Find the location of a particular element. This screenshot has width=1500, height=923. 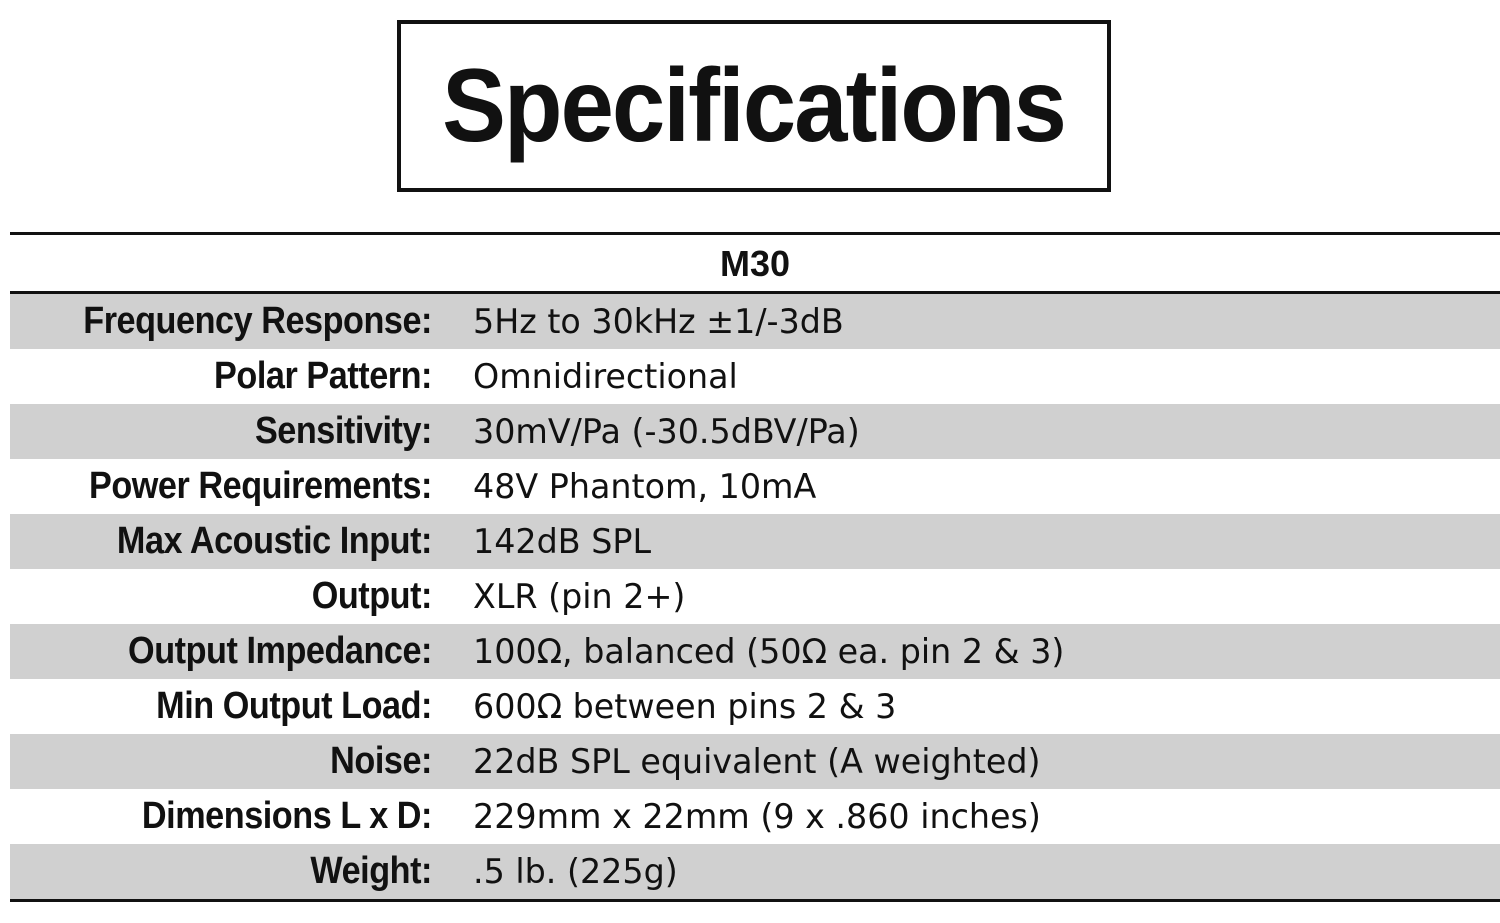

header-rule is located at coordinates (755, 292).